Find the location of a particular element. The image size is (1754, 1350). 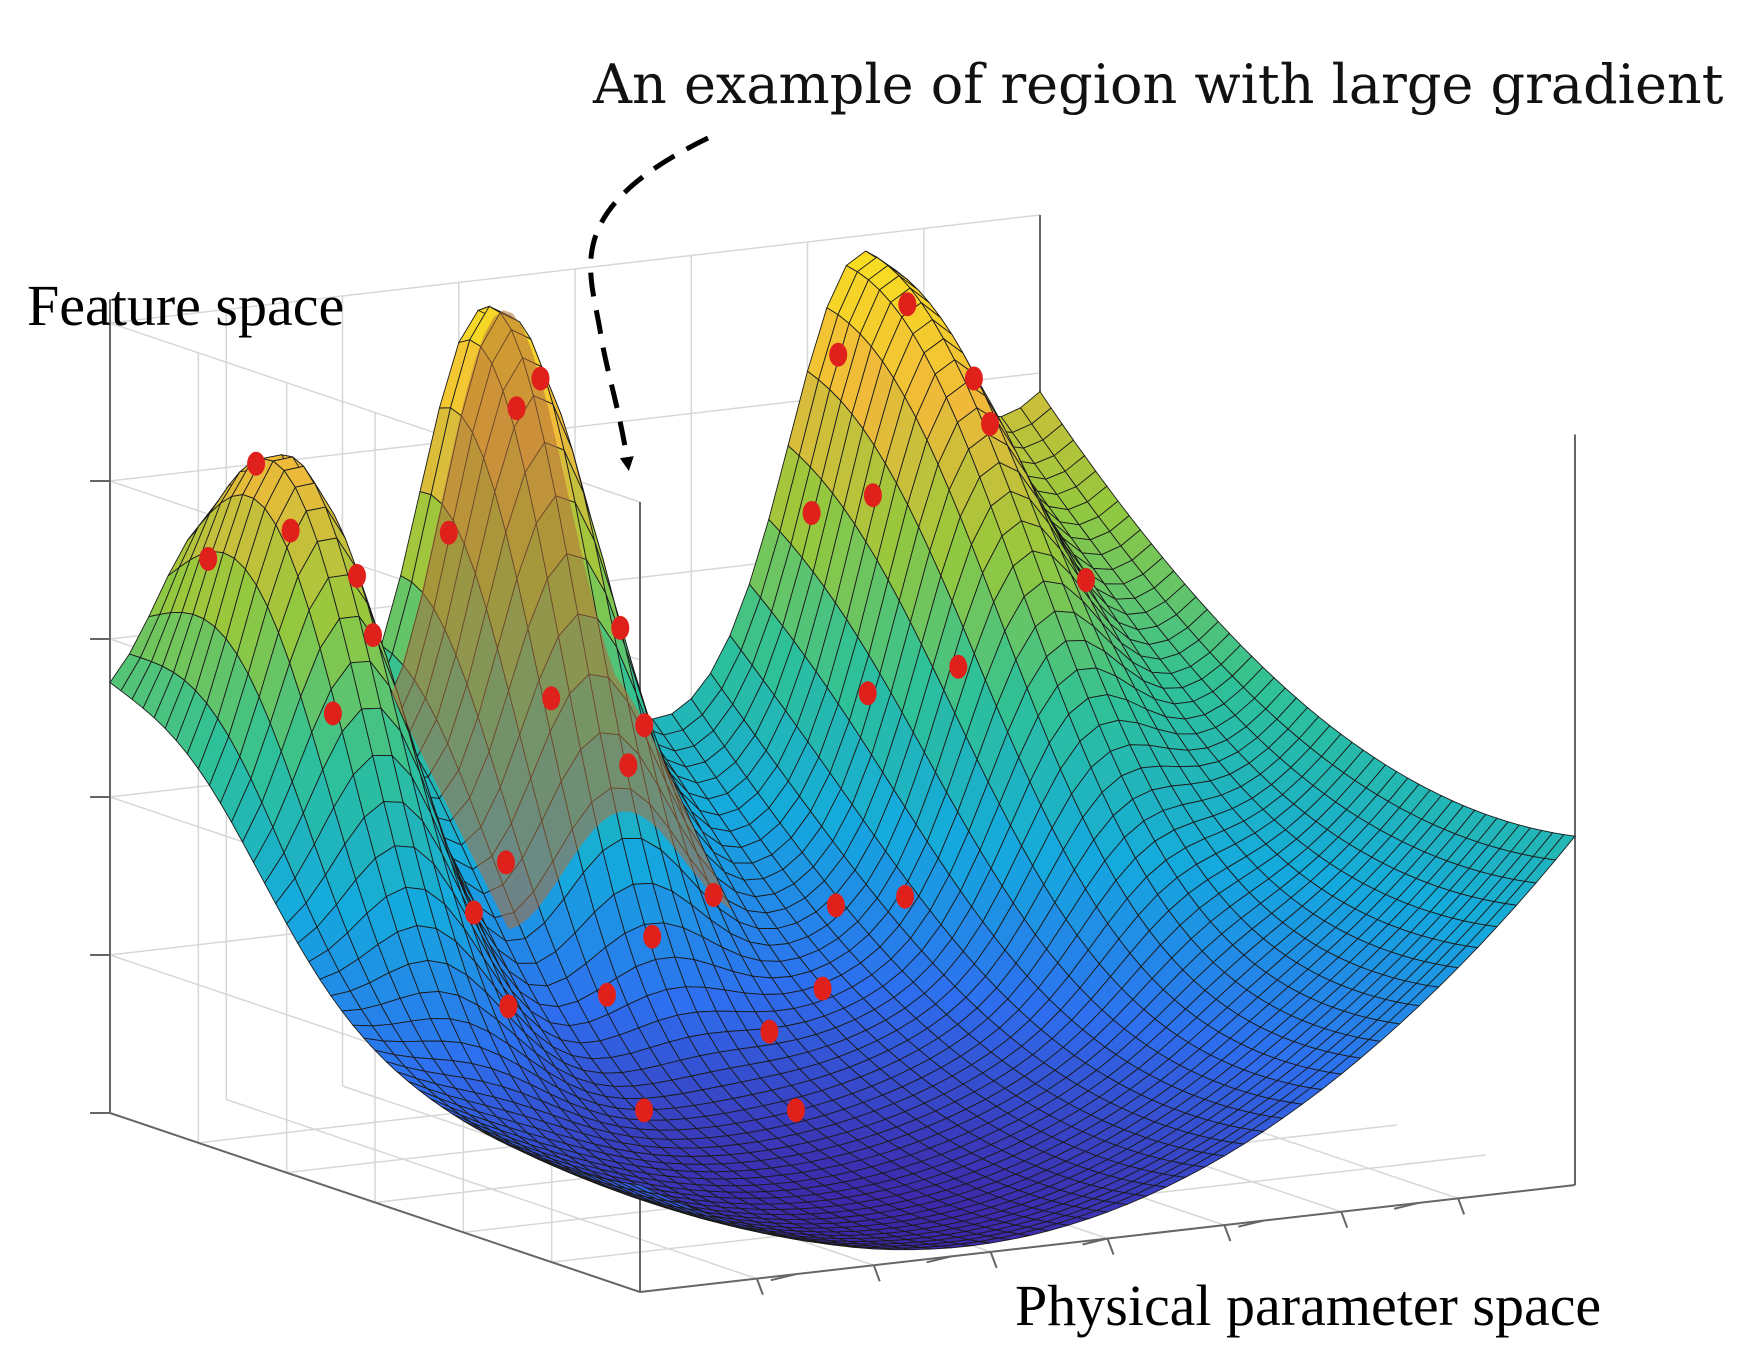

highlight-region-patch is located at coordinates (562, 620).